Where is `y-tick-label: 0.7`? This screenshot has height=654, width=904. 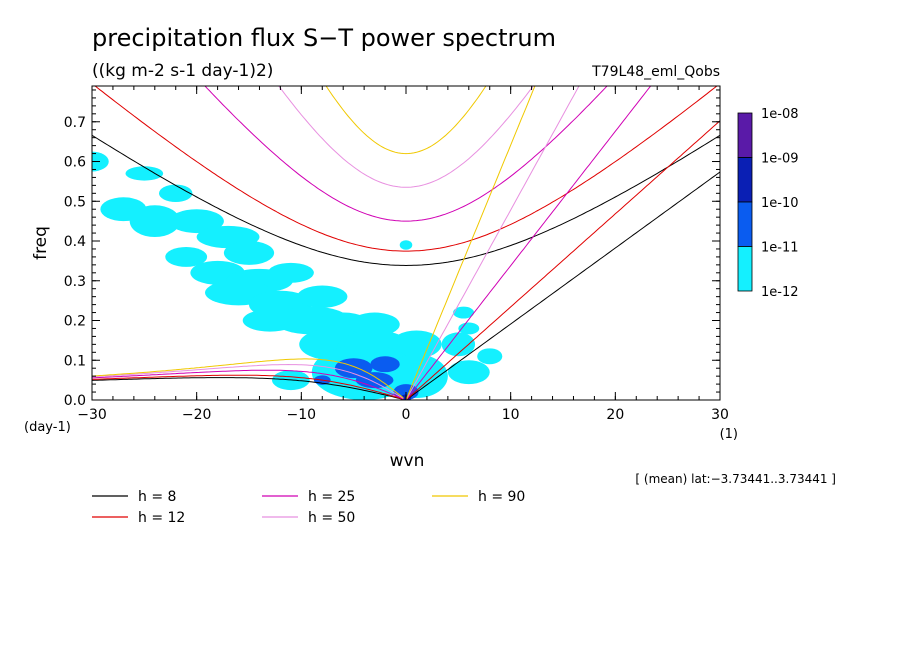 y-tick-label: 0.7 is located at coordinates (75, 123).